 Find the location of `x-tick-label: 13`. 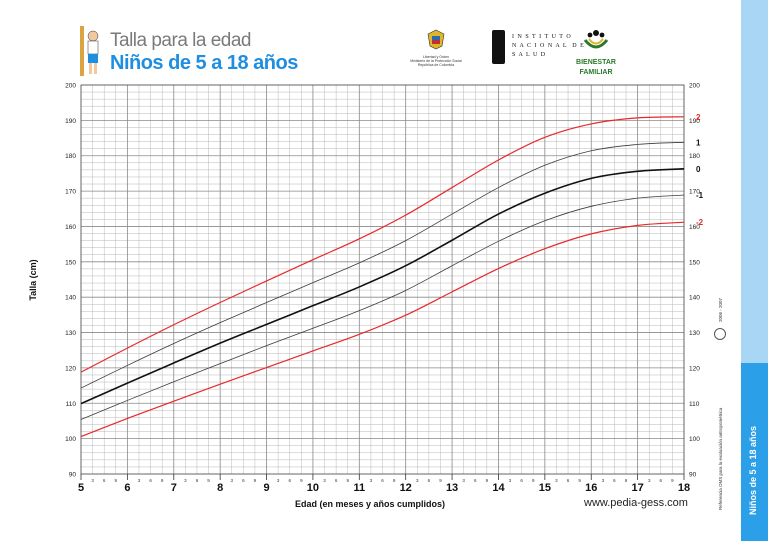

x-tick-label: 13 is located at coordinates (452, 488).